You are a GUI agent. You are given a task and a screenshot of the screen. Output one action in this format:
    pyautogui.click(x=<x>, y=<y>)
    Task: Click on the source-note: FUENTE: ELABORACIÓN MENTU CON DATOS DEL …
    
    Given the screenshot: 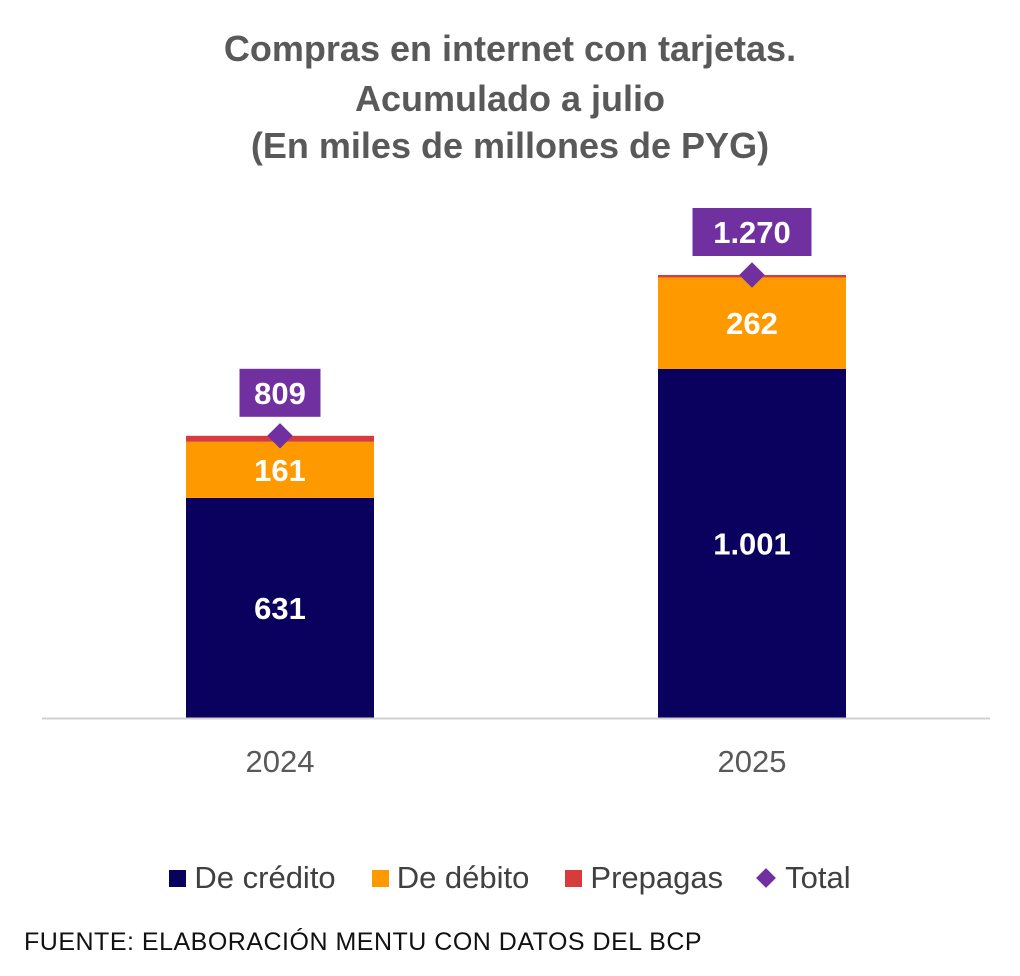 What is the action you would take?
    pyautogui.click(x=363, y=942)
    